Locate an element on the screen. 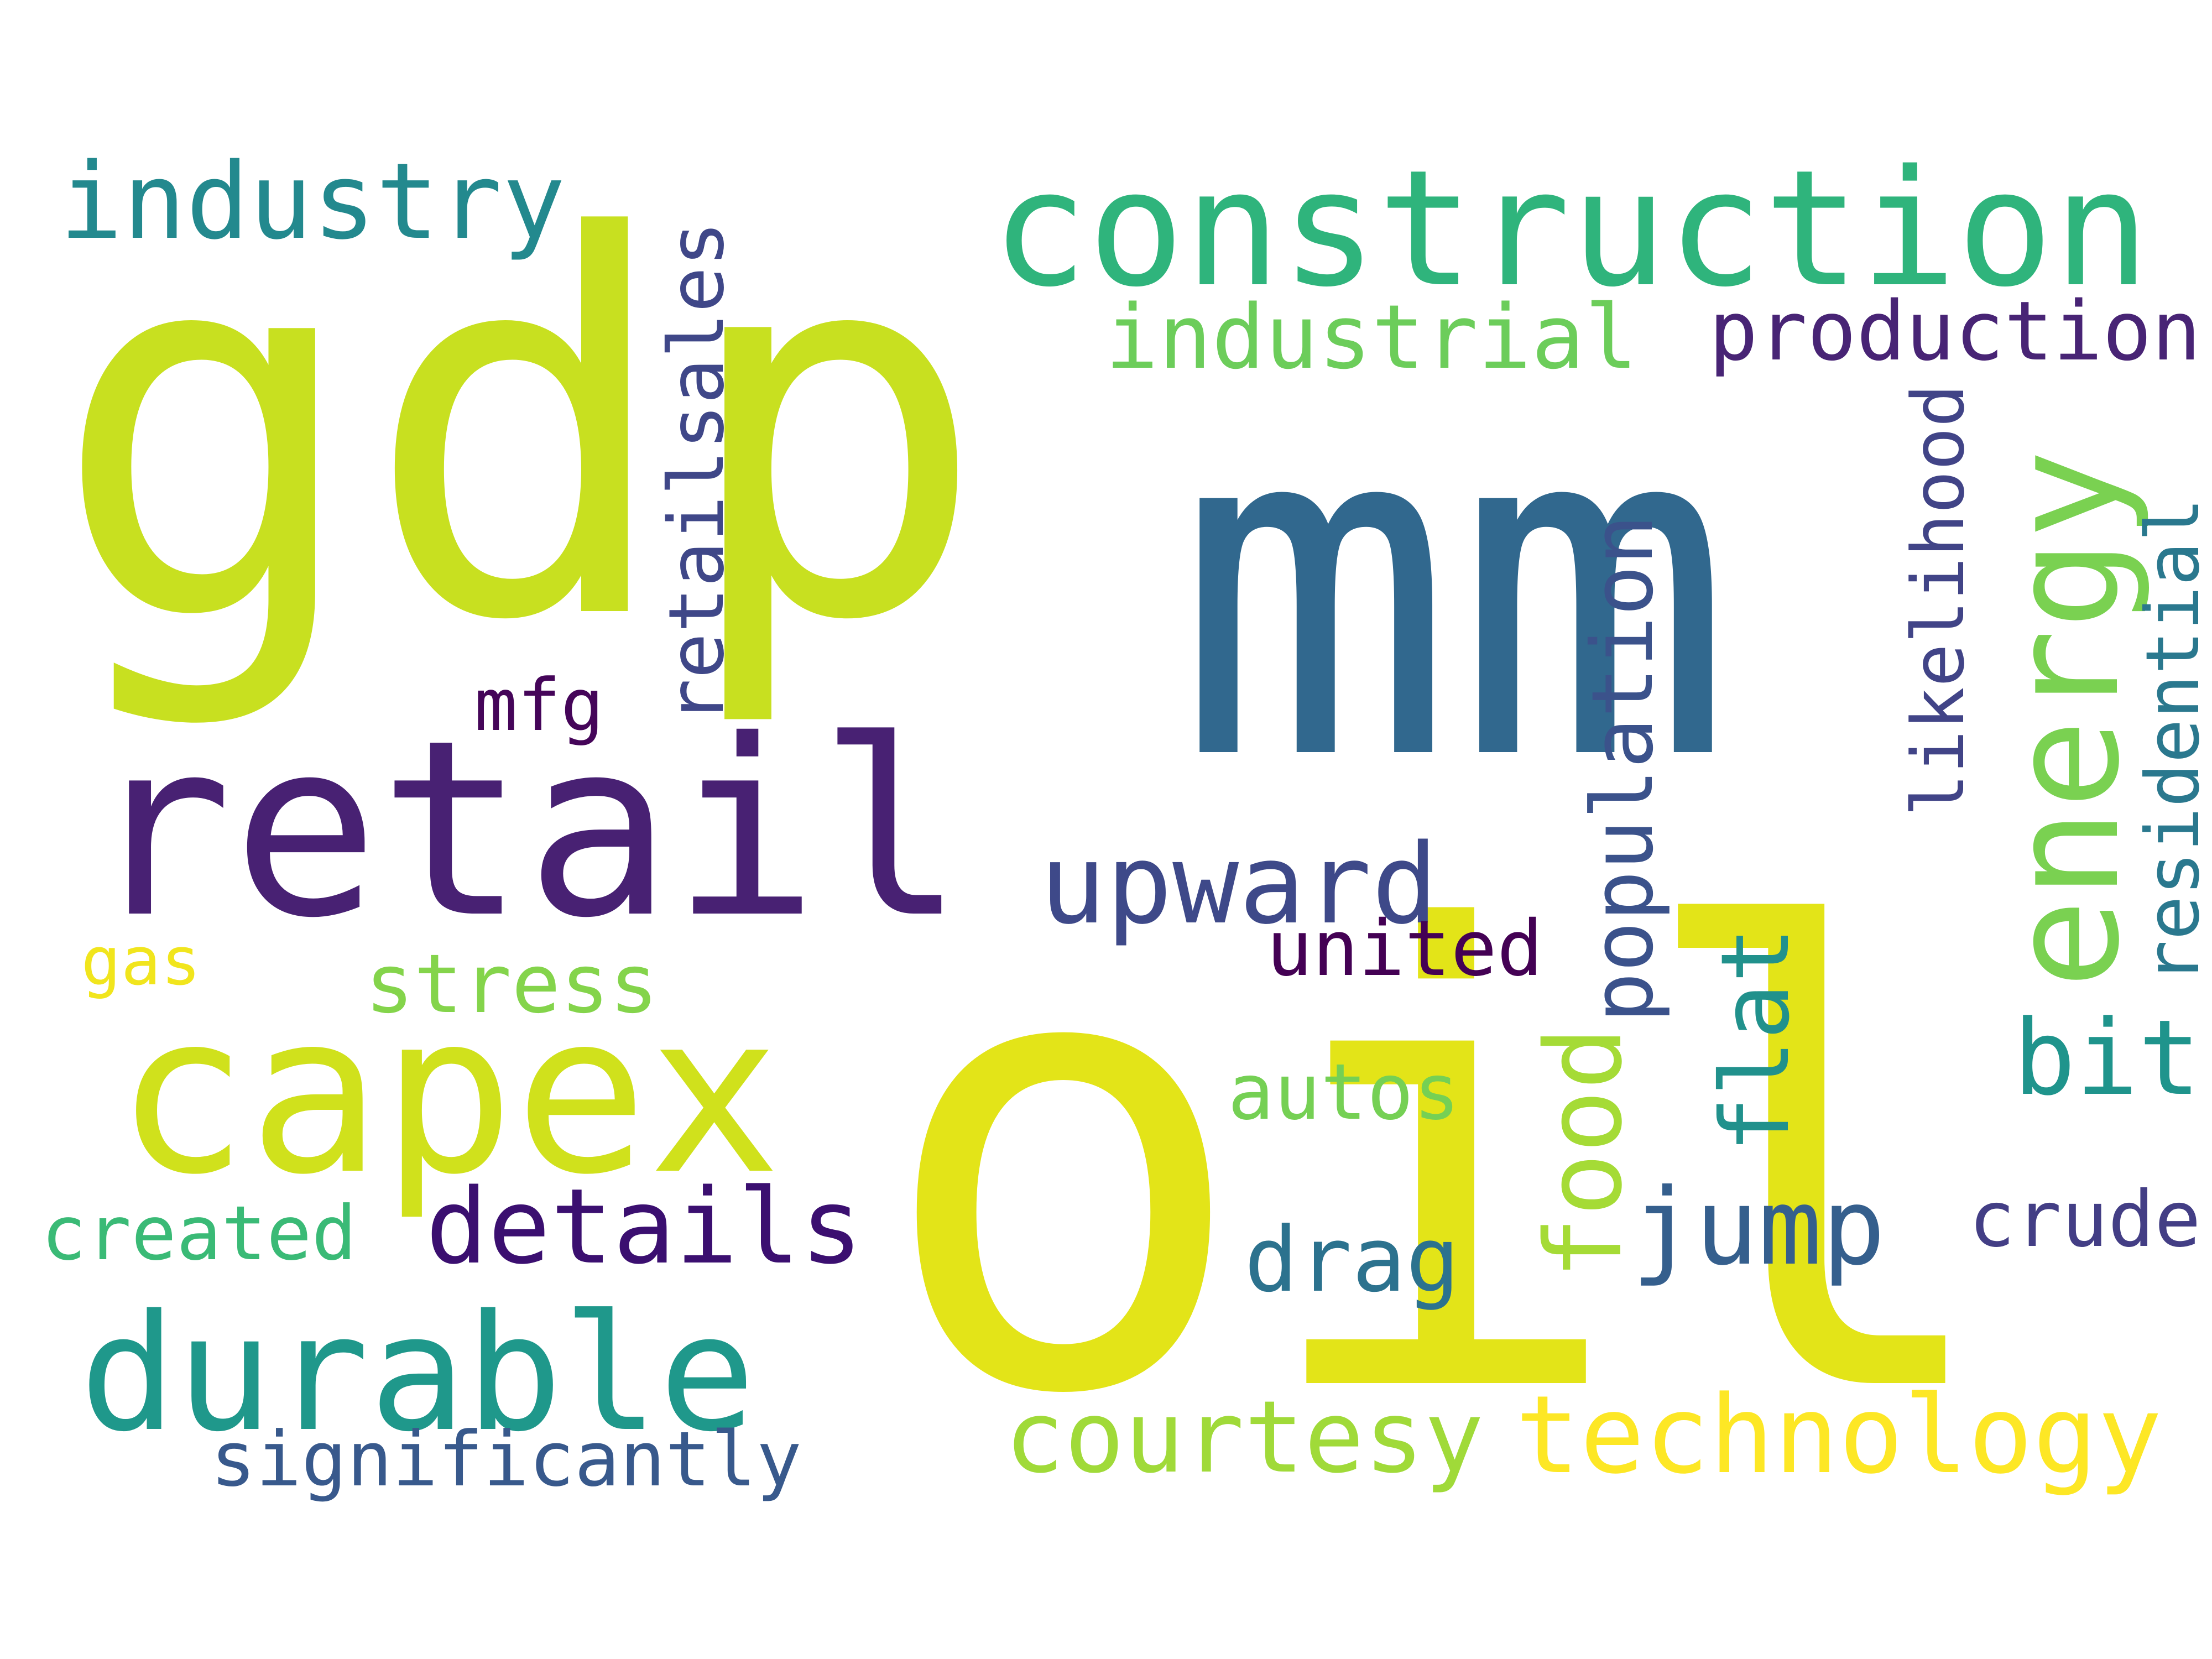 The height and width of the screenshot is (1659, 2212). word-population: population is located at coordinates (1623, 769).